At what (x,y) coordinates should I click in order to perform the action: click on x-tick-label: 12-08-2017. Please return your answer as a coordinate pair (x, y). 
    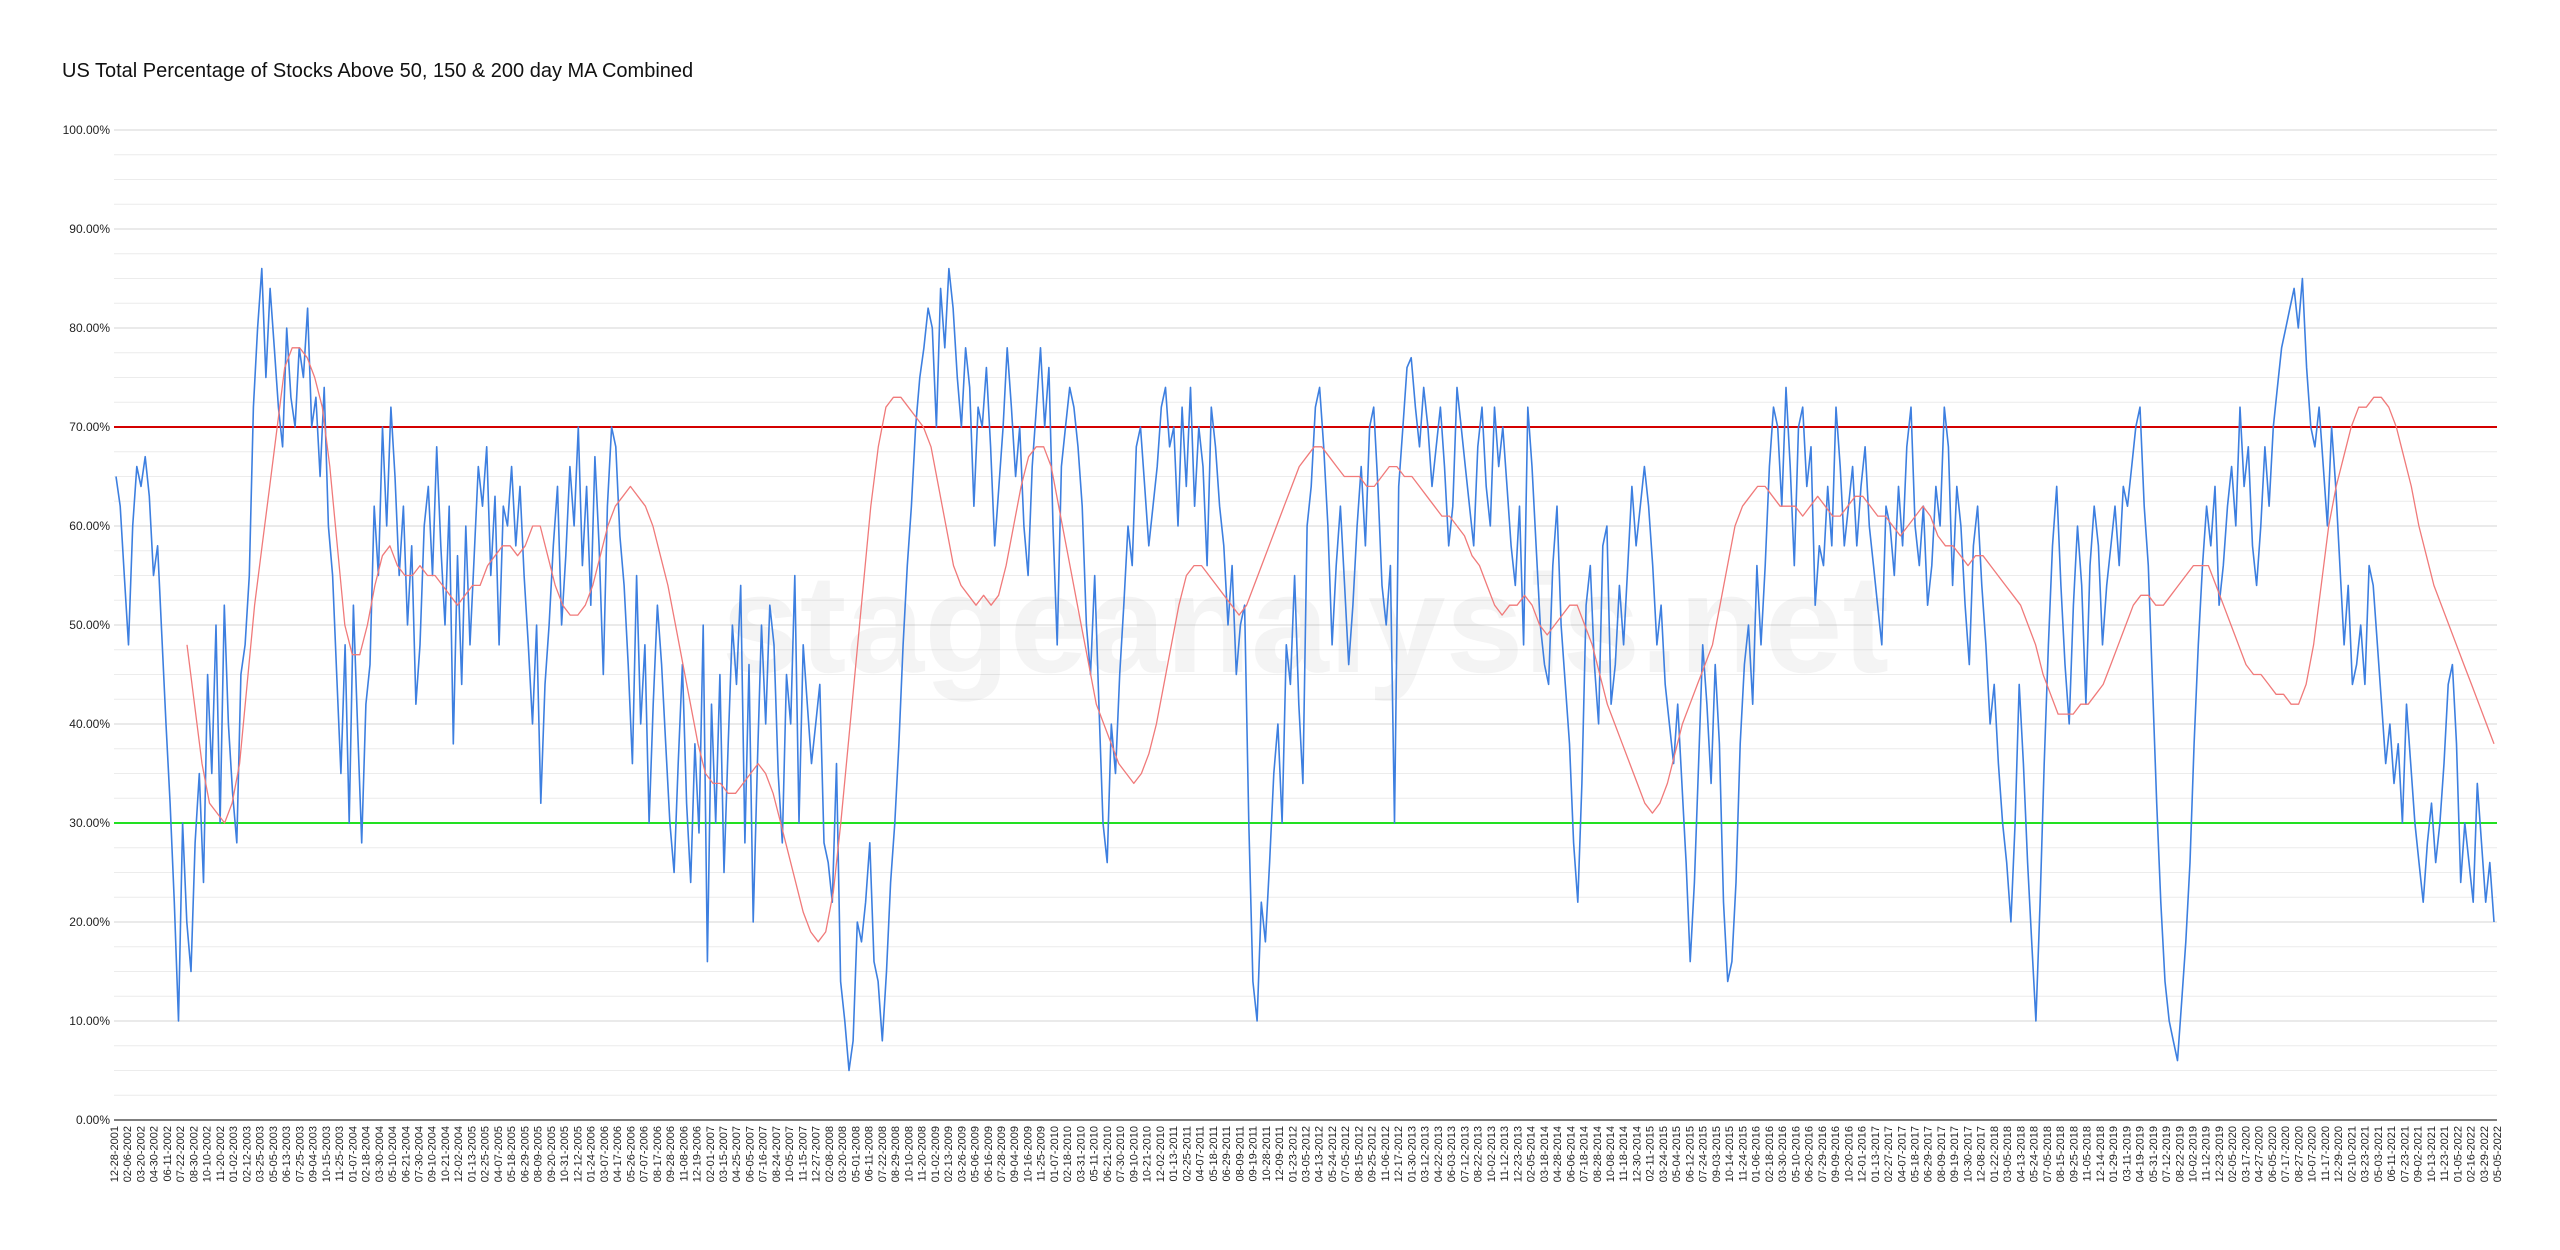
    Looking at the image, I should click on (1982, 1154).